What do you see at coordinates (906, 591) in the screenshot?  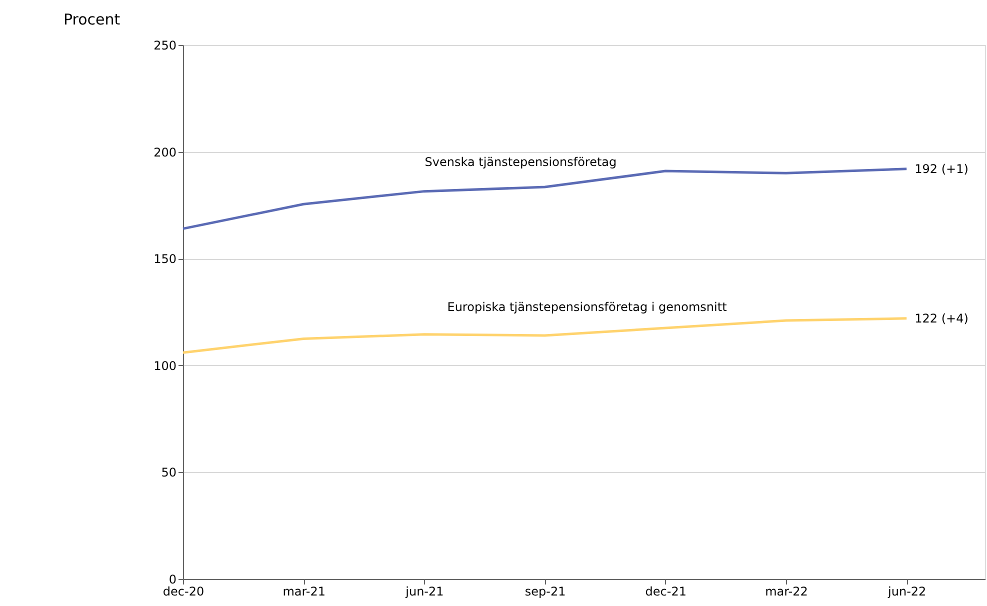 I see `x-tick-label: jun-22` at bounding box center [906, 591].